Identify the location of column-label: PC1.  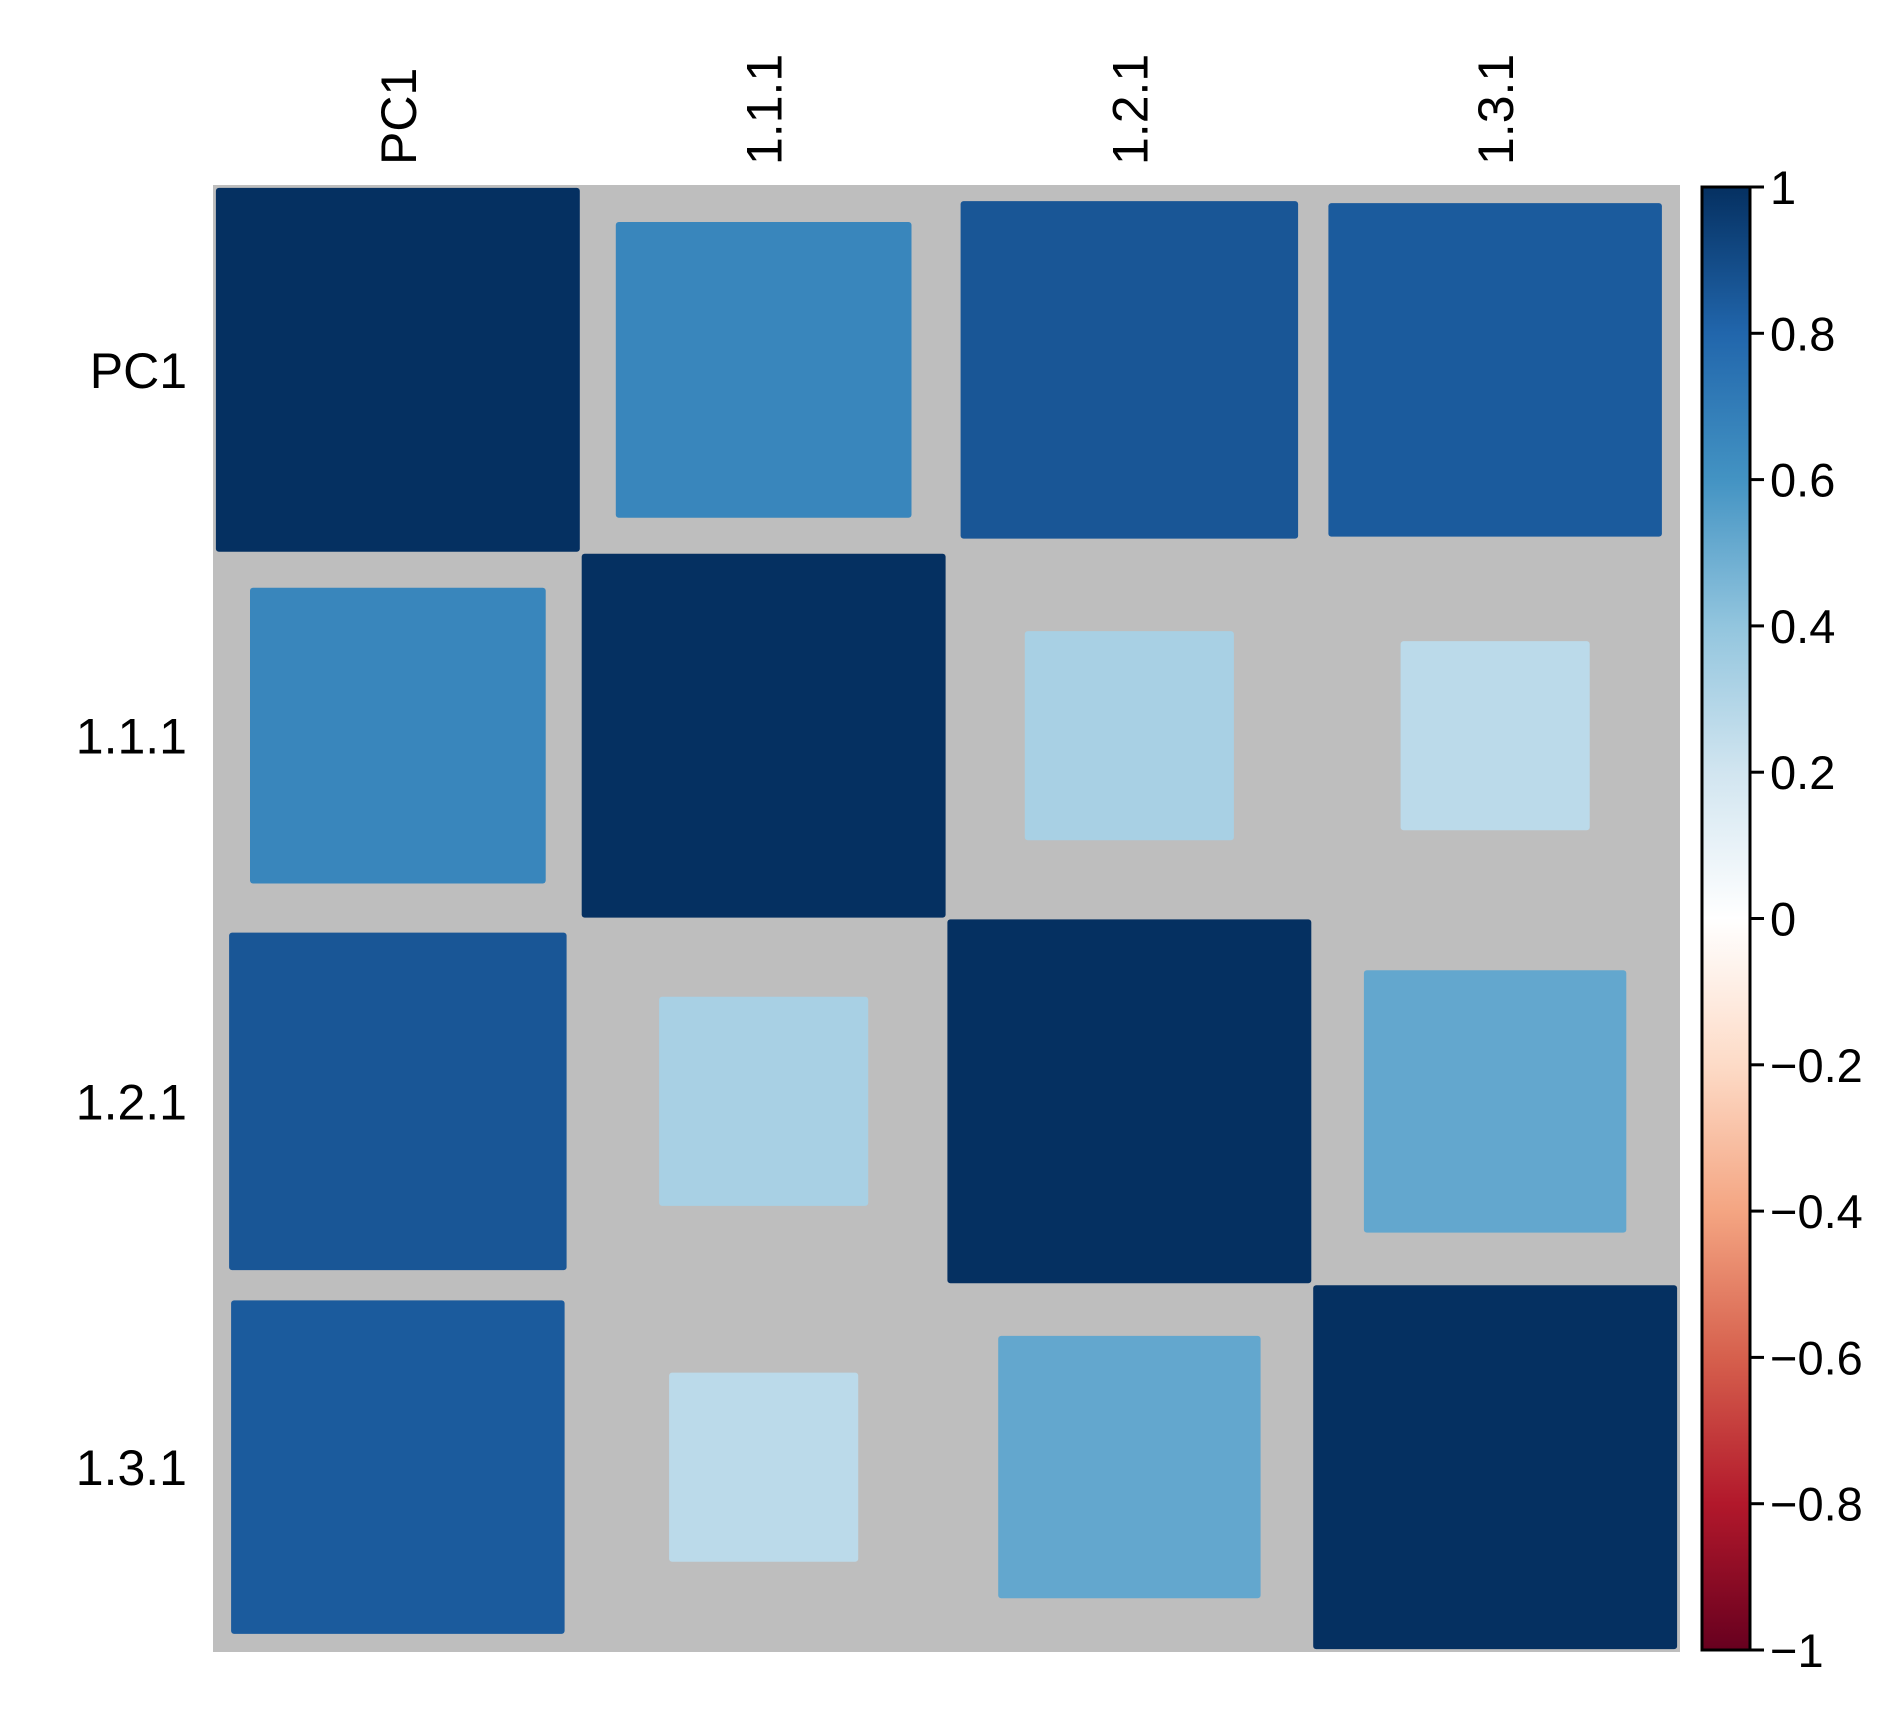
(399, 116).